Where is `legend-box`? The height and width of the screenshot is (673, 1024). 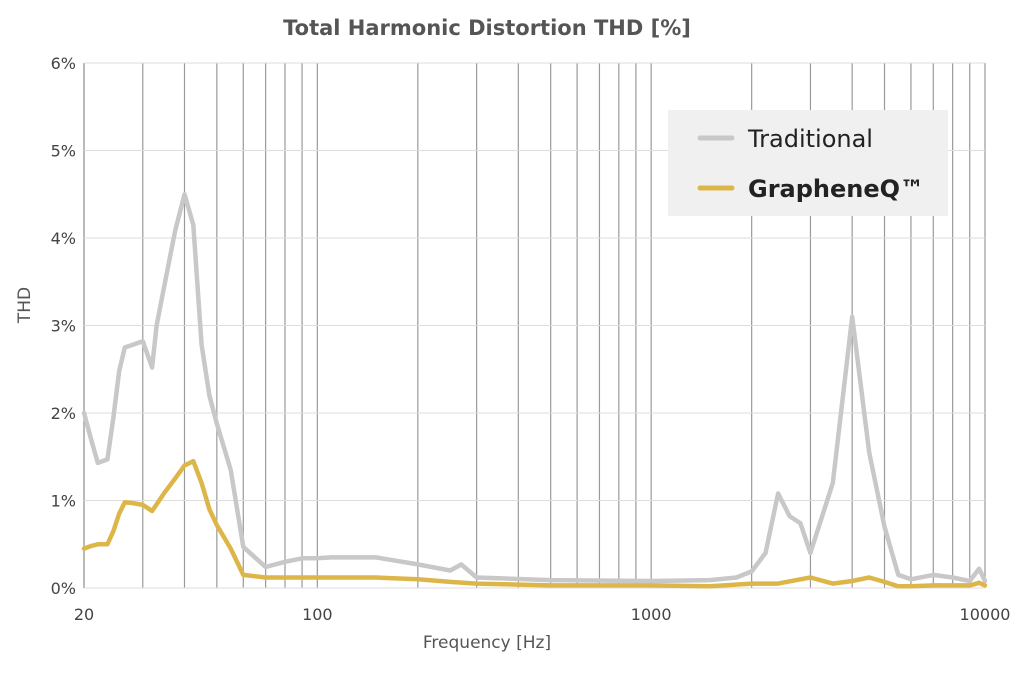 legend-box is located at coordinates (808, 163).